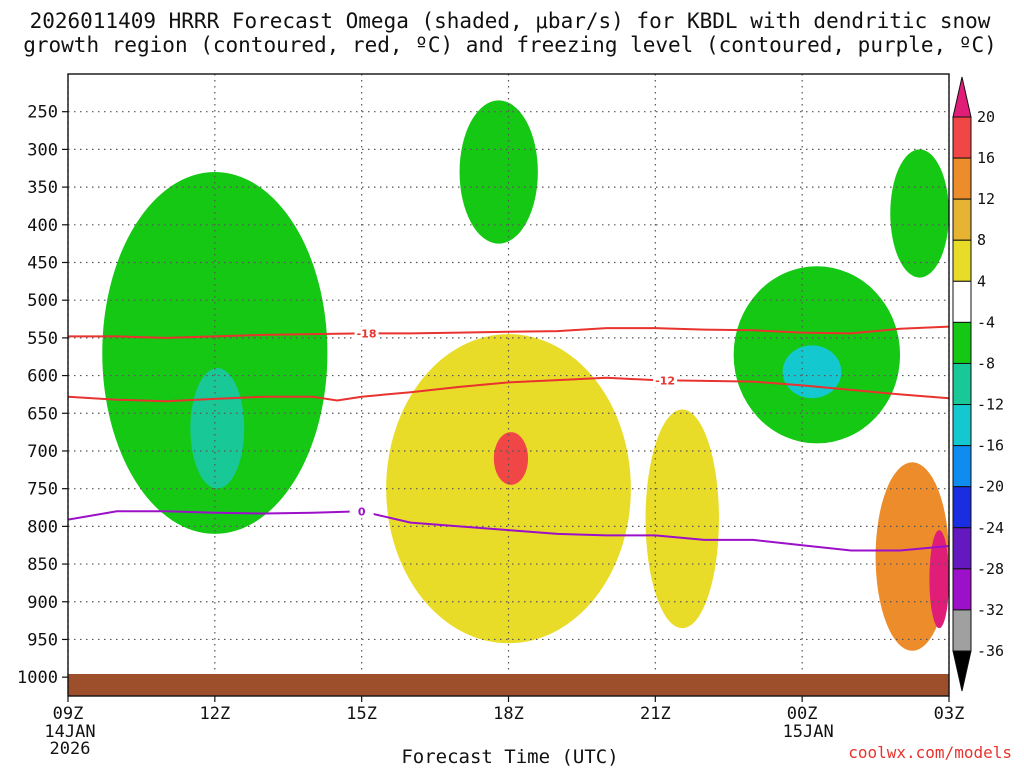 Image resolution: width=1024 pixels, height=768 pixels. I want to click on omega-region-downward-peak-03z, so click(939, 579).